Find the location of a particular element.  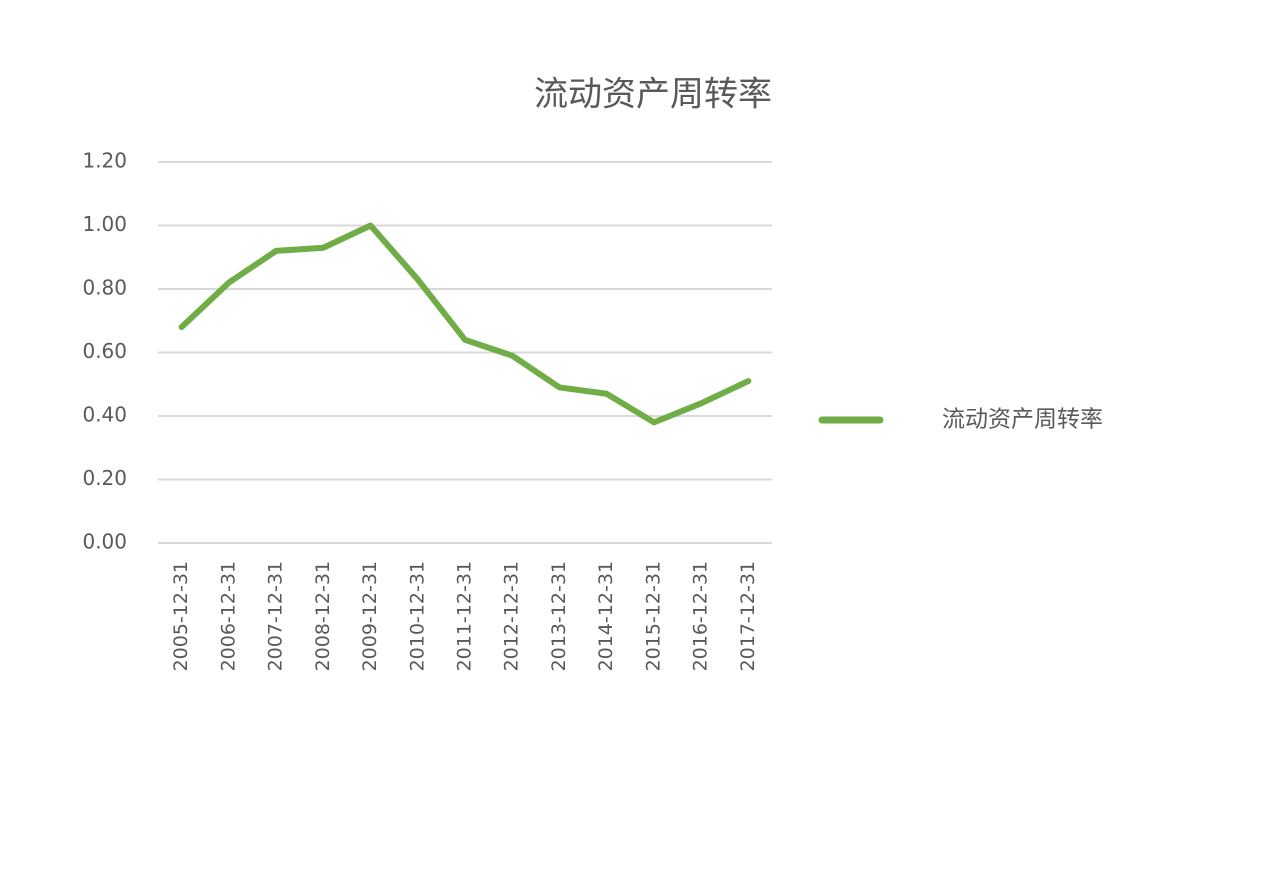

legend-label: 流动资产周转率 is located at coordinates (1022, 420).